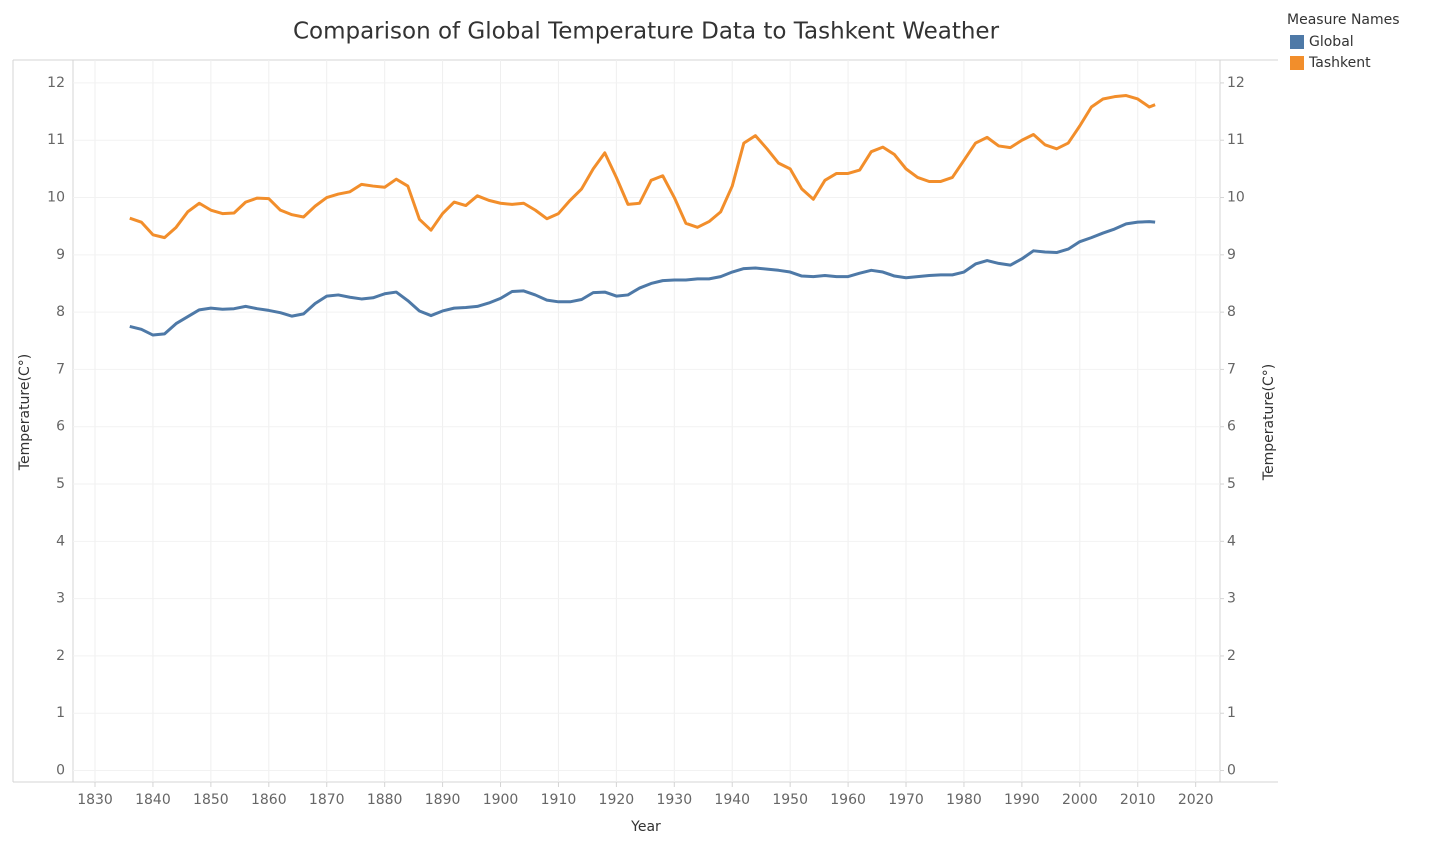  Describe the element at coordinates (848, 800) in the screenshot. I see `x-tick-label: 1960` at that location.